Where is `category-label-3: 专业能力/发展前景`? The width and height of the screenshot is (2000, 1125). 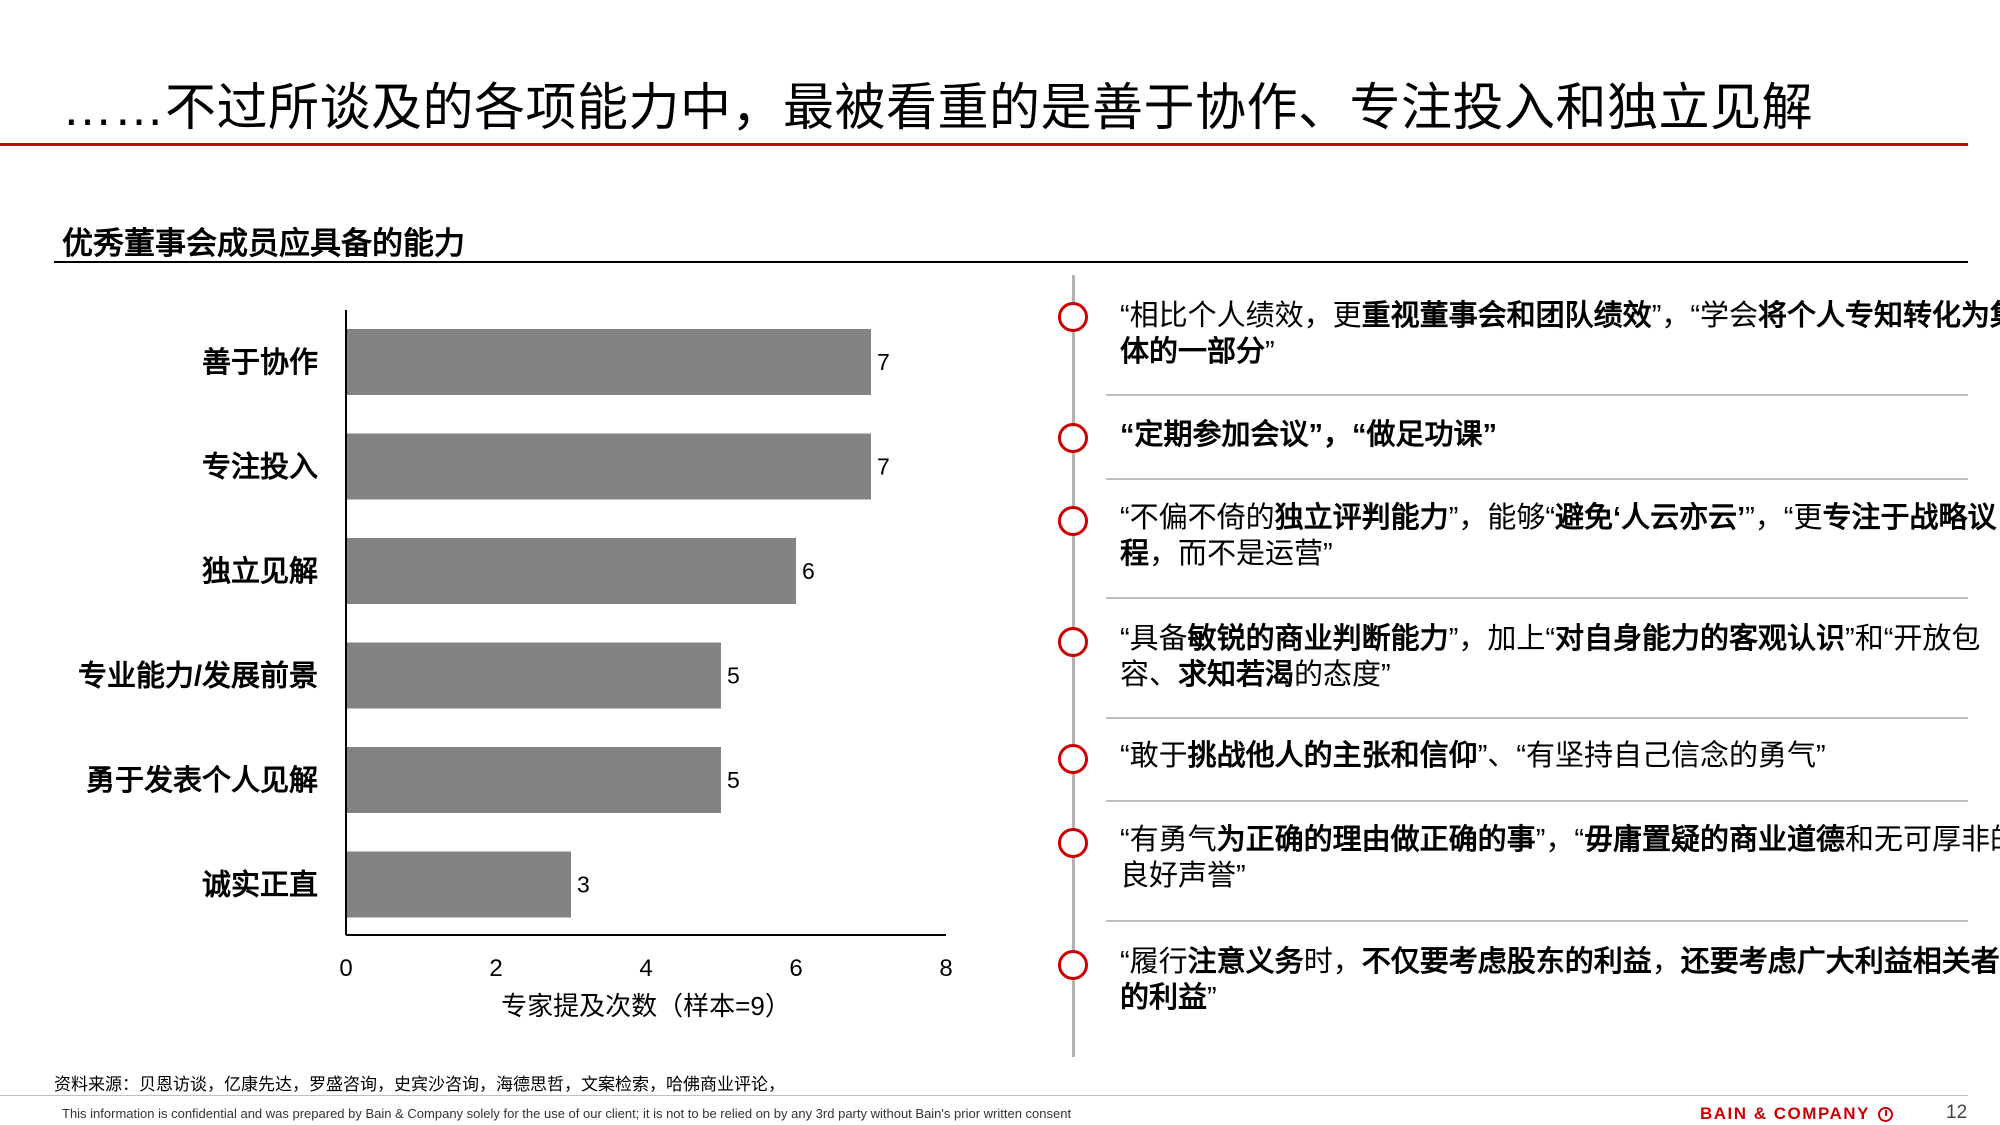
category-label-3: 专业能力/发展前景 is located at coordinates (198, 676).